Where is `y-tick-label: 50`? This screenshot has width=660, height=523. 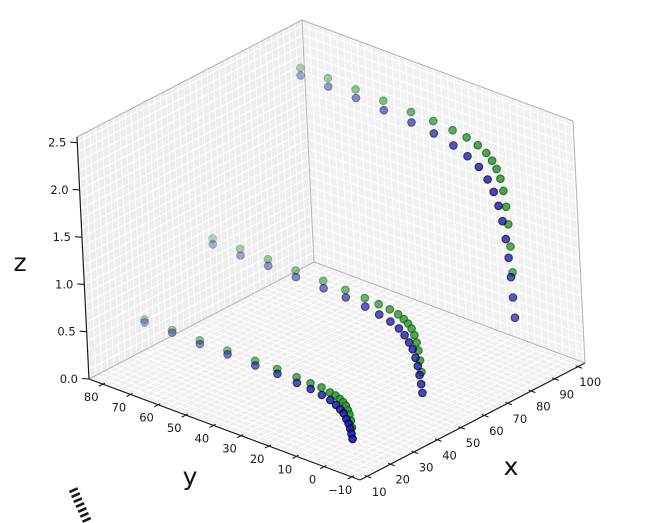
y-tick-label: 50 is located at coordinates (174, 428).